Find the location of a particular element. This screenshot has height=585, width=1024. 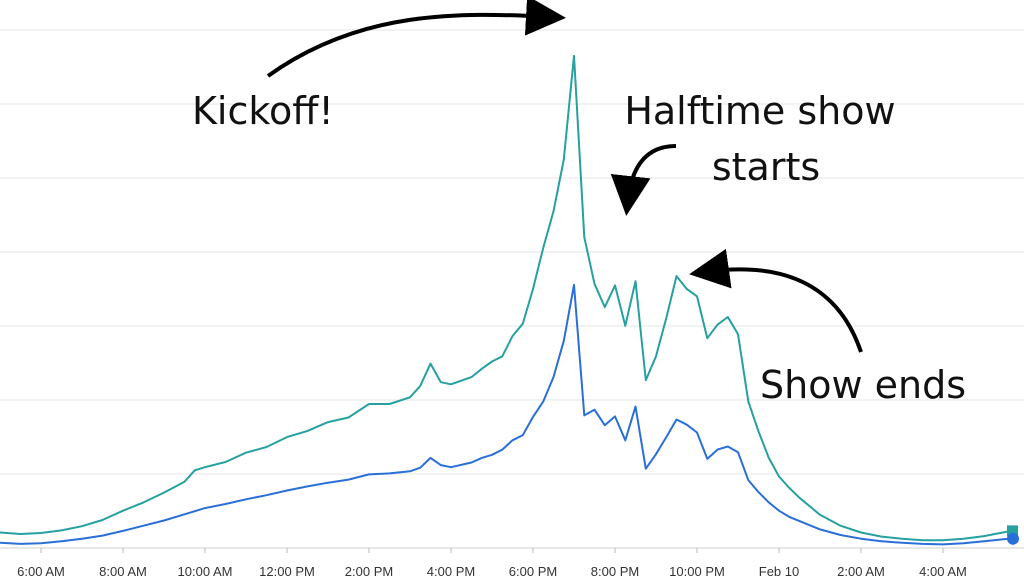

annotation-halftime: Halftime show starts is located at coordinates (765, 139).